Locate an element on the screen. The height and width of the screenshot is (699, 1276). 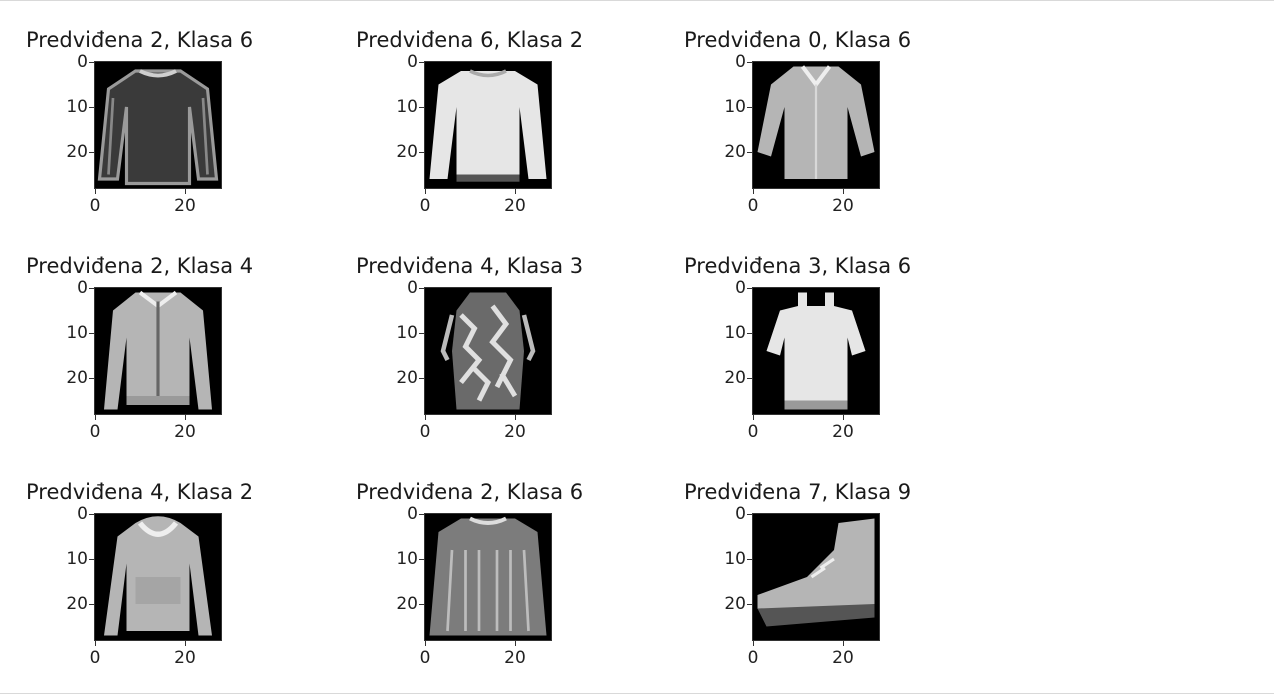
image-panel: Predviđena 3, Klasa 6 0 10 20 0 20 is located at coordinates (834, 363).